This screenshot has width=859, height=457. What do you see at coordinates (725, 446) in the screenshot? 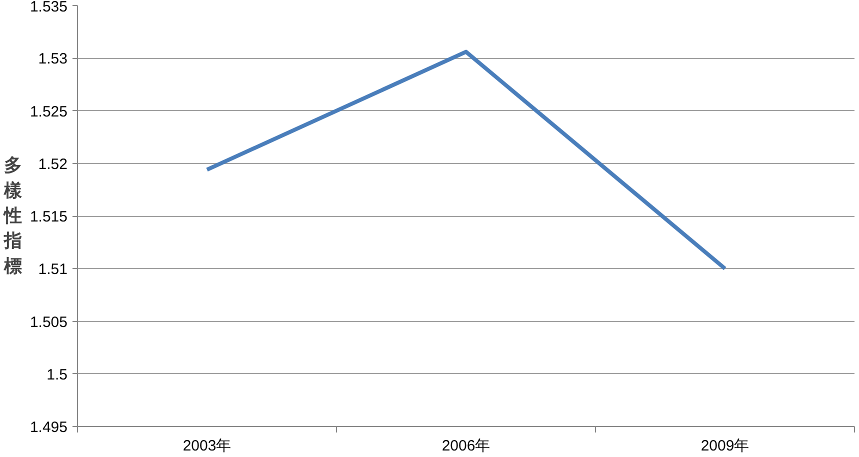
I see `x-tick-label: 2009年` at bounding box center [725, 446].